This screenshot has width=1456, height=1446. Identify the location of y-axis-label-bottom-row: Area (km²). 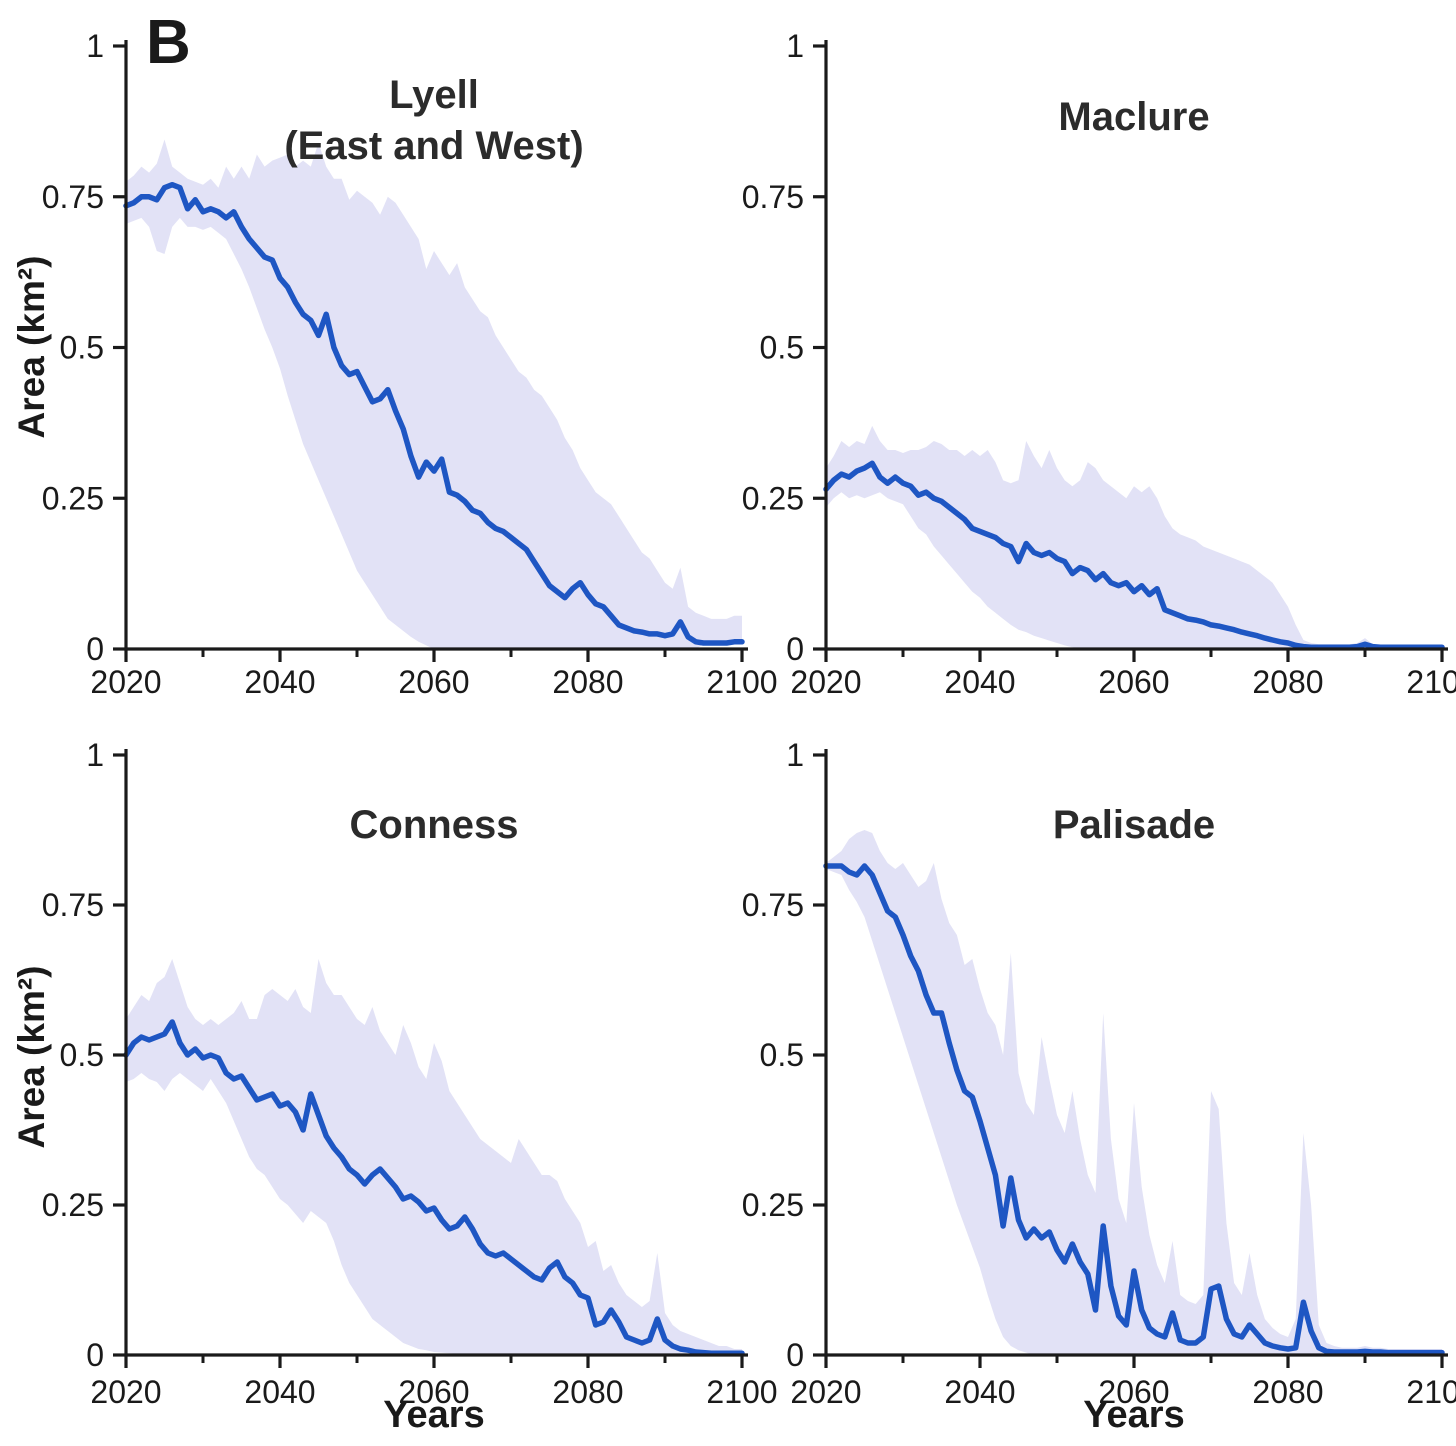
(31, 1057).